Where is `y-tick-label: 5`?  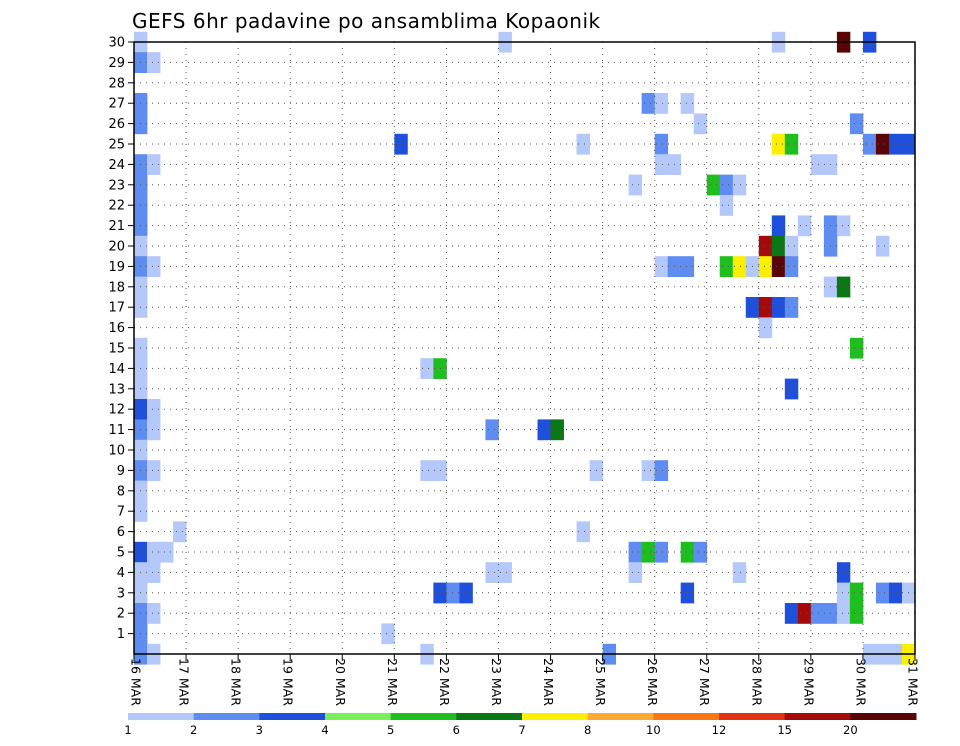
y-tick-label: 5 is located at coordinates (121, 553).